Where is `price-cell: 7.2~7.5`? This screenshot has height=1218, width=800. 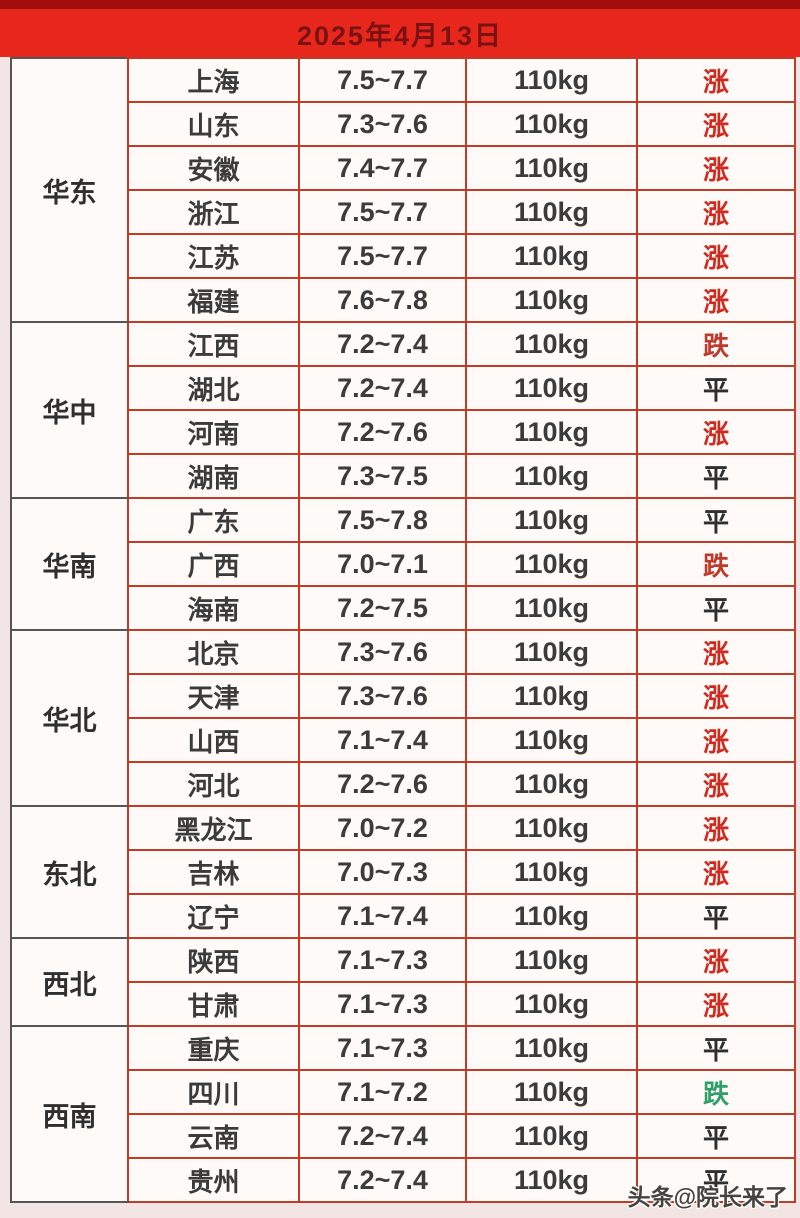 price-cell: 7.2~7.5 is located at coordinates (382, 608).